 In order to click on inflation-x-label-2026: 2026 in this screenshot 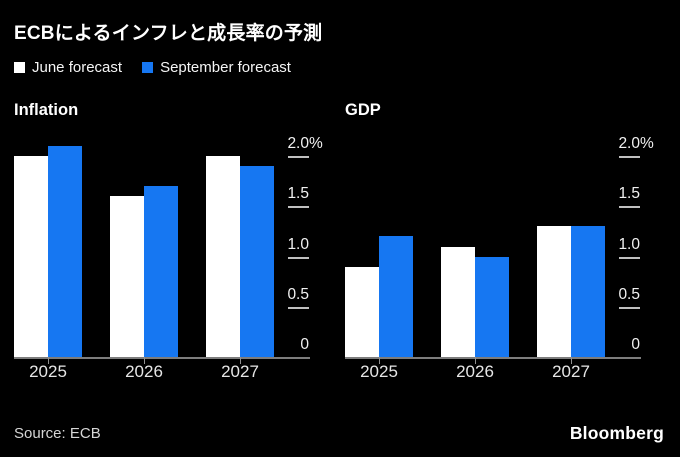, I will do `click(144, 371)`.